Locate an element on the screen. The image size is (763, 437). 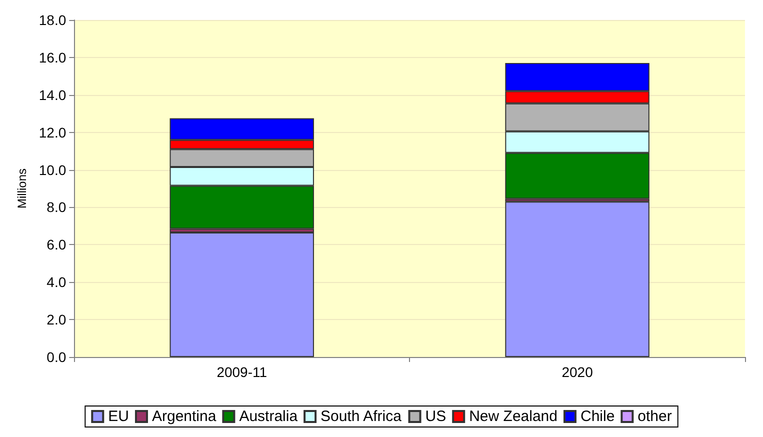
legend-label: South Africa is located at coordinates (361, 416).